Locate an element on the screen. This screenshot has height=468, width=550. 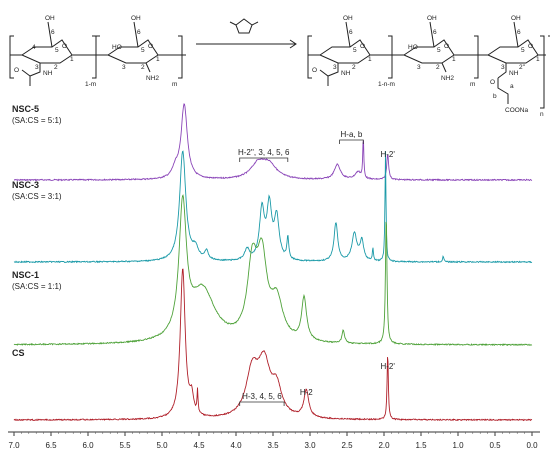
x-tick-label: 3.0 is located at coordinates (310, 445).